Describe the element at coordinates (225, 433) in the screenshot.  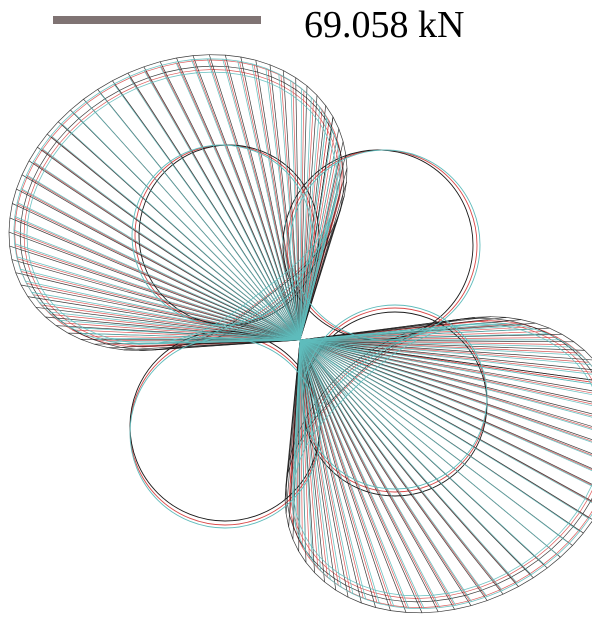
I see `inner-loop` at that location.